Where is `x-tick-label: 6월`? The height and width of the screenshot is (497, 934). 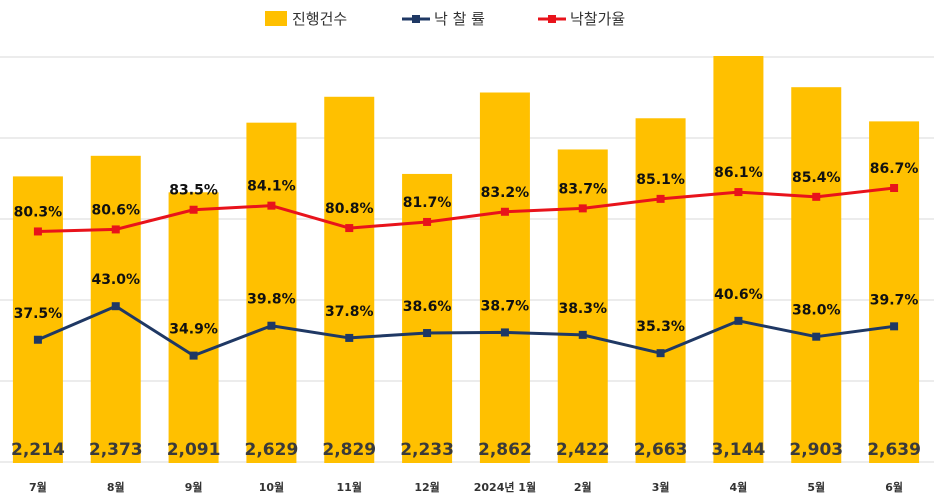
x-tick-label: 6월 is located at coordinates (894, 487).